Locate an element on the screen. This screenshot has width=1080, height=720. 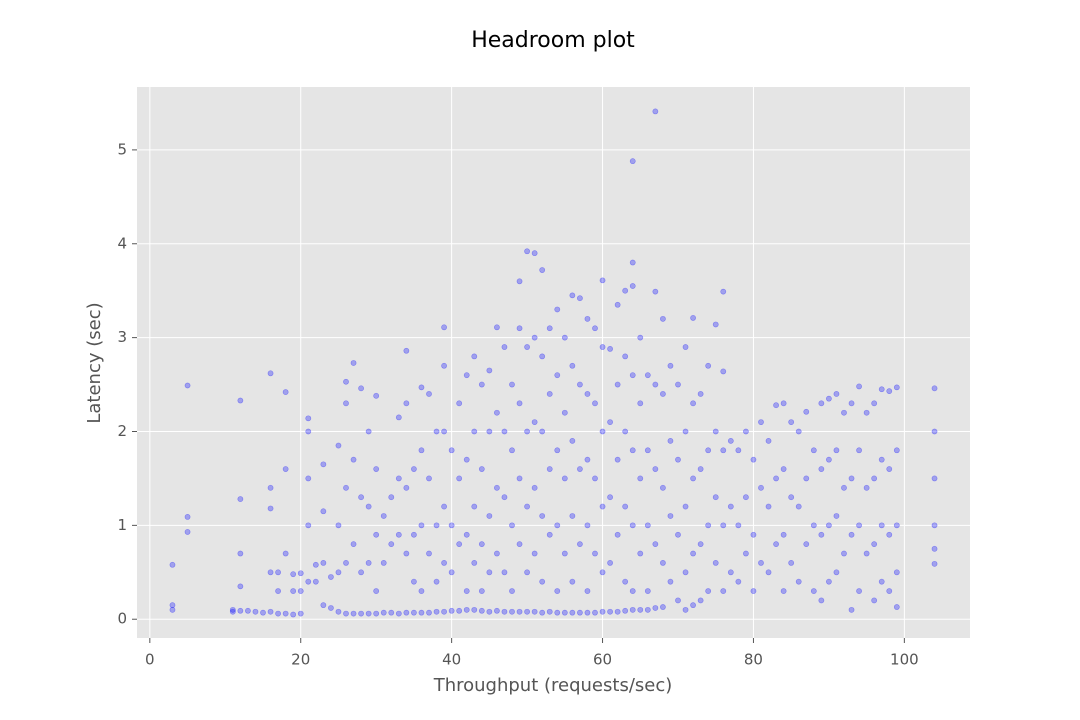
y-tick-label: 4 is located at coordinates (122, 243).